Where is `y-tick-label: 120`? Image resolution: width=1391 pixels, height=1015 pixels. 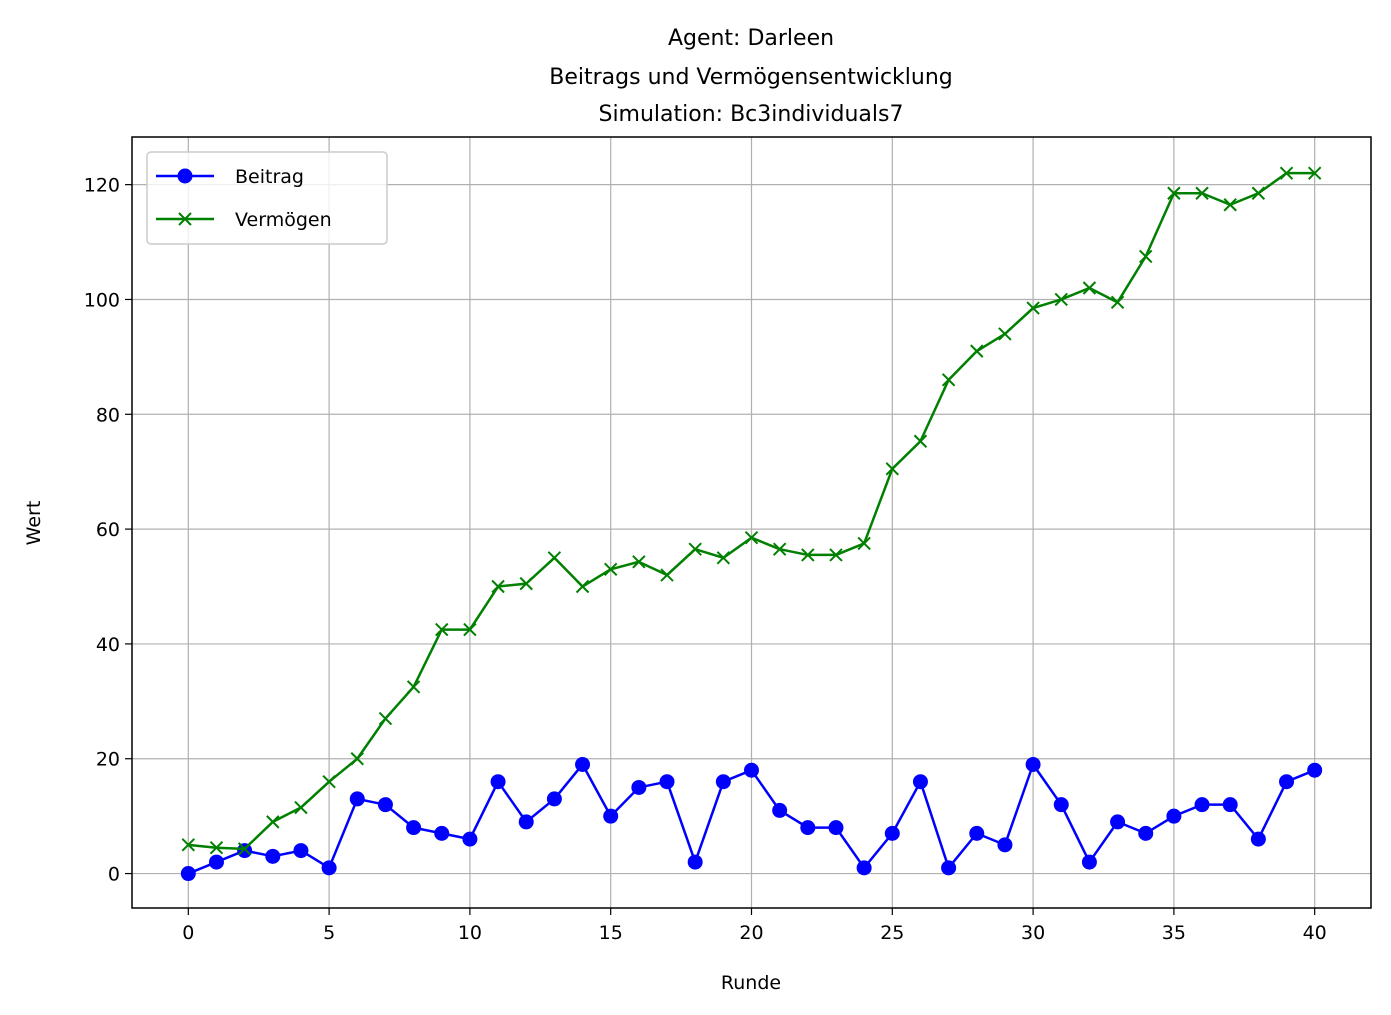
y-tick-label: 120 is located at coordinates (102, 186).